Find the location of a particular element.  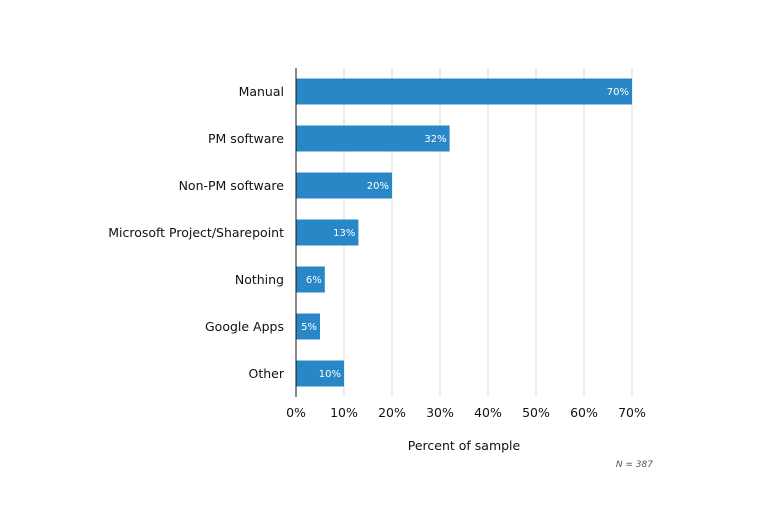

bar-value-label: 20% is located at coordinates (378, 186).